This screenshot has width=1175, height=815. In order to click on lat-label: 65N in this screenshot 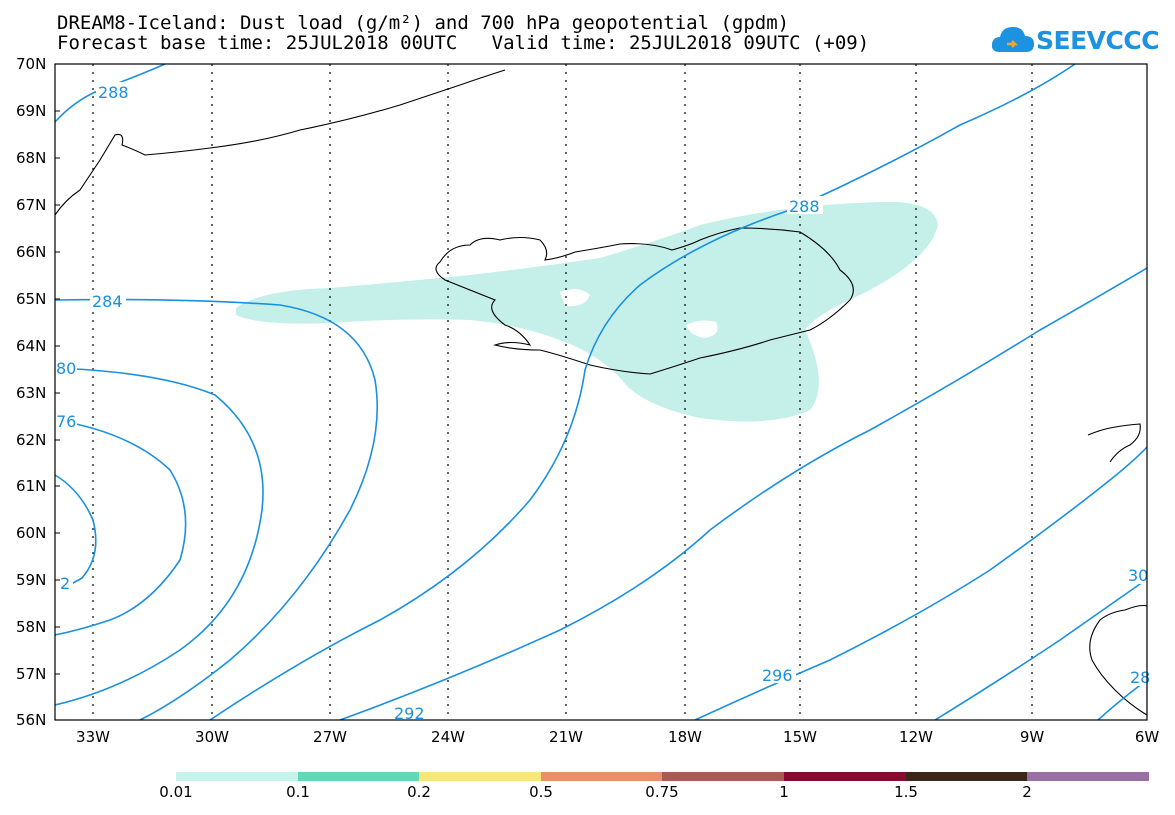, I will do `click(31, 299)`.